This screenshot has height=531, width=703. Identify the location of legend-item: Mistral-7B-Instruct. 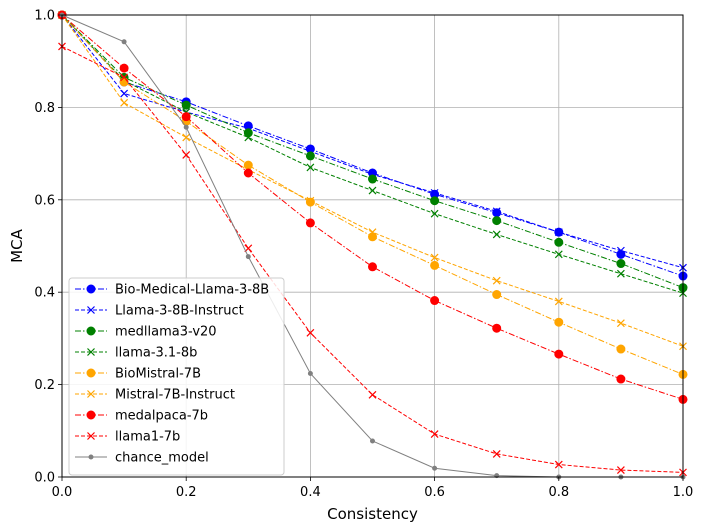
(155, 395).